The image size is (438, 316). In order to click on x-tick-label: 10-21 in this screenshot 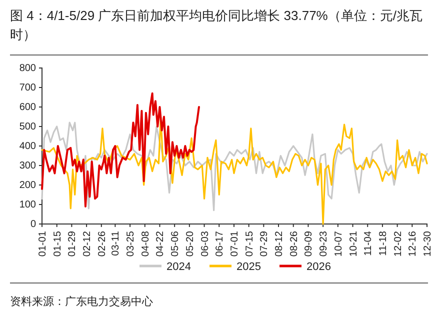, I will do `click(354, 243)`.